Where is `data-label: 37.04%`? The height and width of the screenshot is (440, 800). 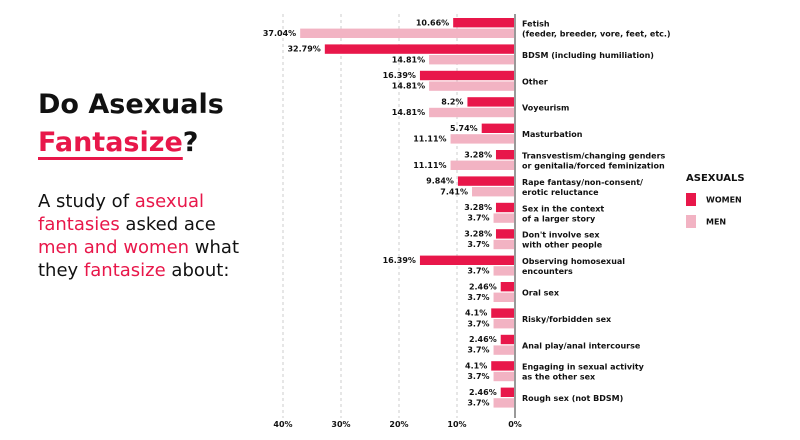
data-label: 37.04% is located at coordinates (279, 33).